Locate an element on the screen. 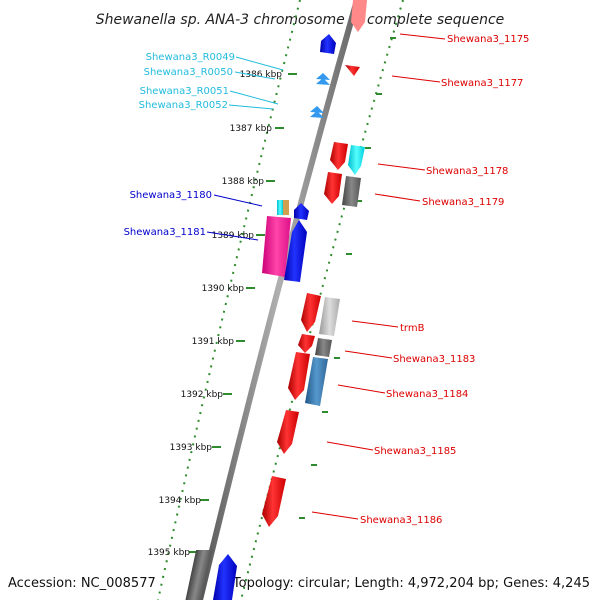 This screenshot has height=600, width=600. gene-label: Shewana3_1184 is located at coordinates (427, 394).